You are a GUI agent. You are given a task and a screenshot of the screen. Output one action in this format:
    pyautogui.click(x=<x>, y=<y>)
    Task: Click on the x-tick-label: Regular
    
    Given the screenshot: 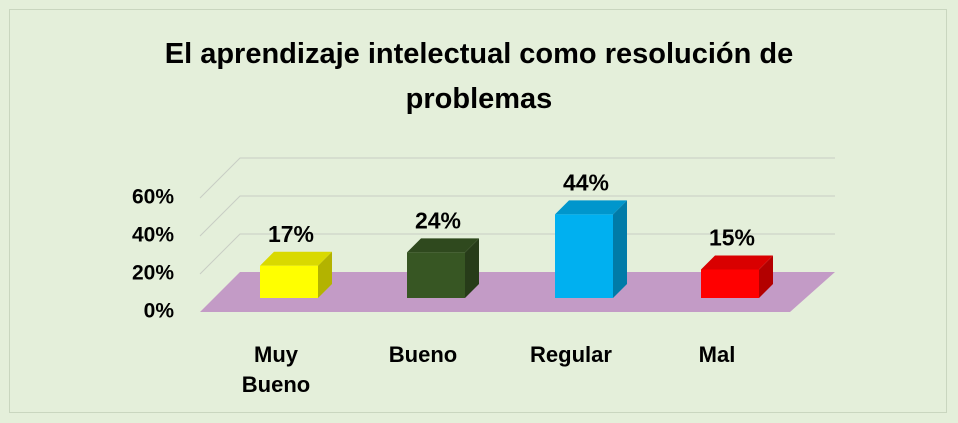 What is the action you would take?
    pyautogui.click(x=571, y=354)
    